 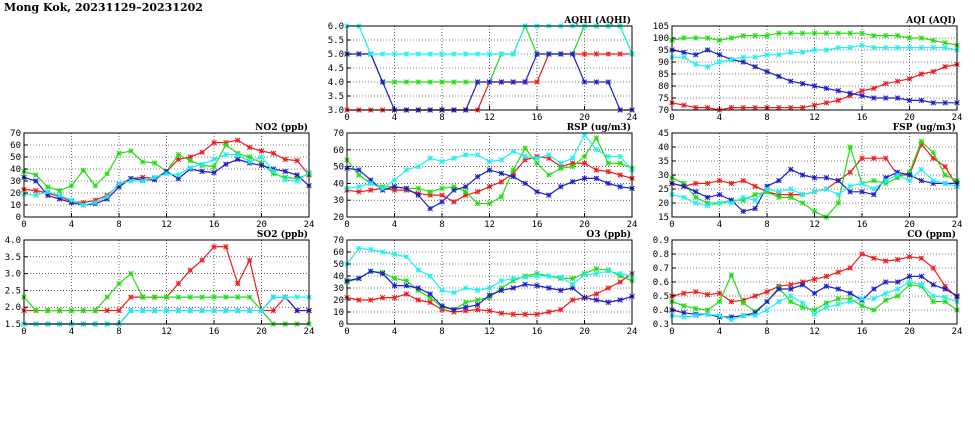 What do you see at coordinates (341, 325) in the screenshot?
I see `y-tick-label: 0` at bounding box center [341, 325].